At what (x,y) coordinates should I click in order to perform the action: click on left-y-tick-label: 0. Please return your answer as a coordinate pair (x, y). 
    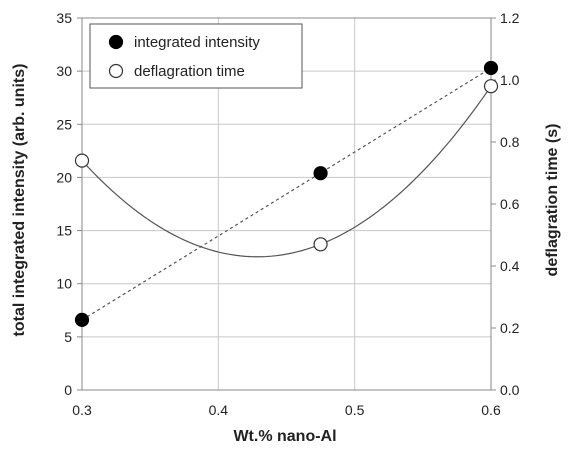
    Looking at the image, I should click on (68, 390).